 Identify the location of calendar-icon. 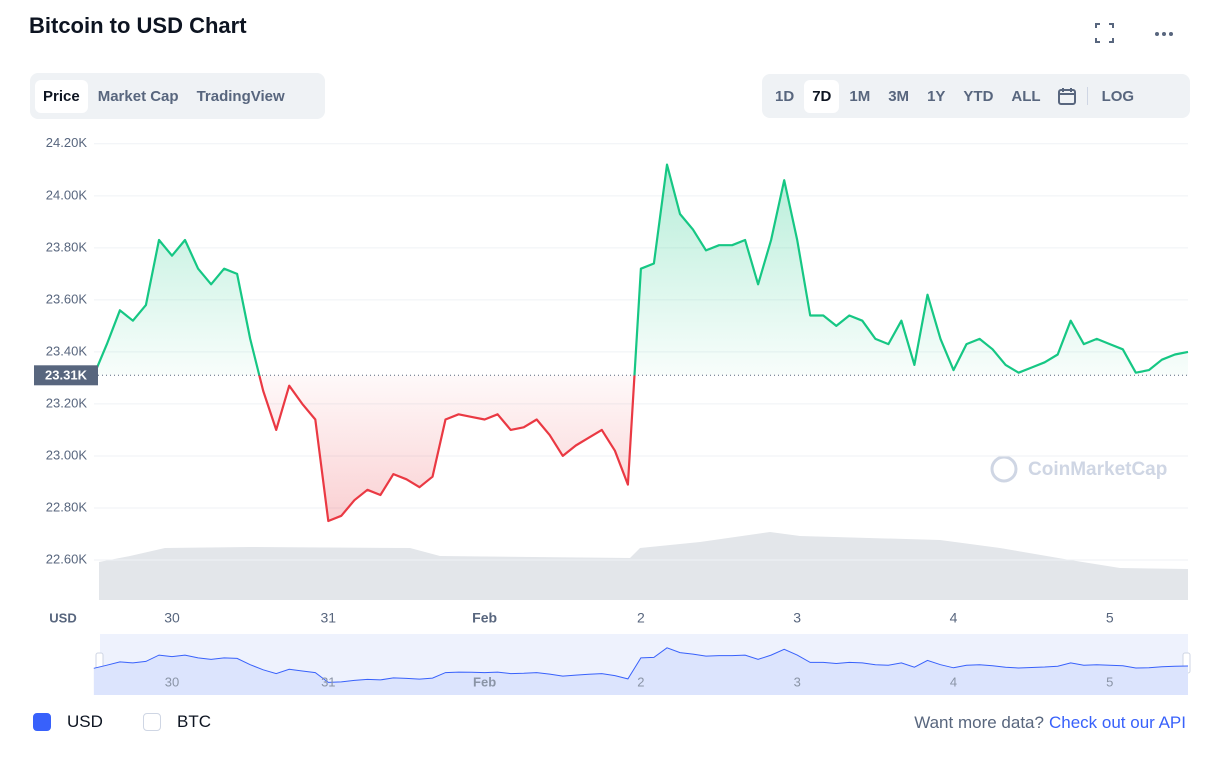
(1067, 96).